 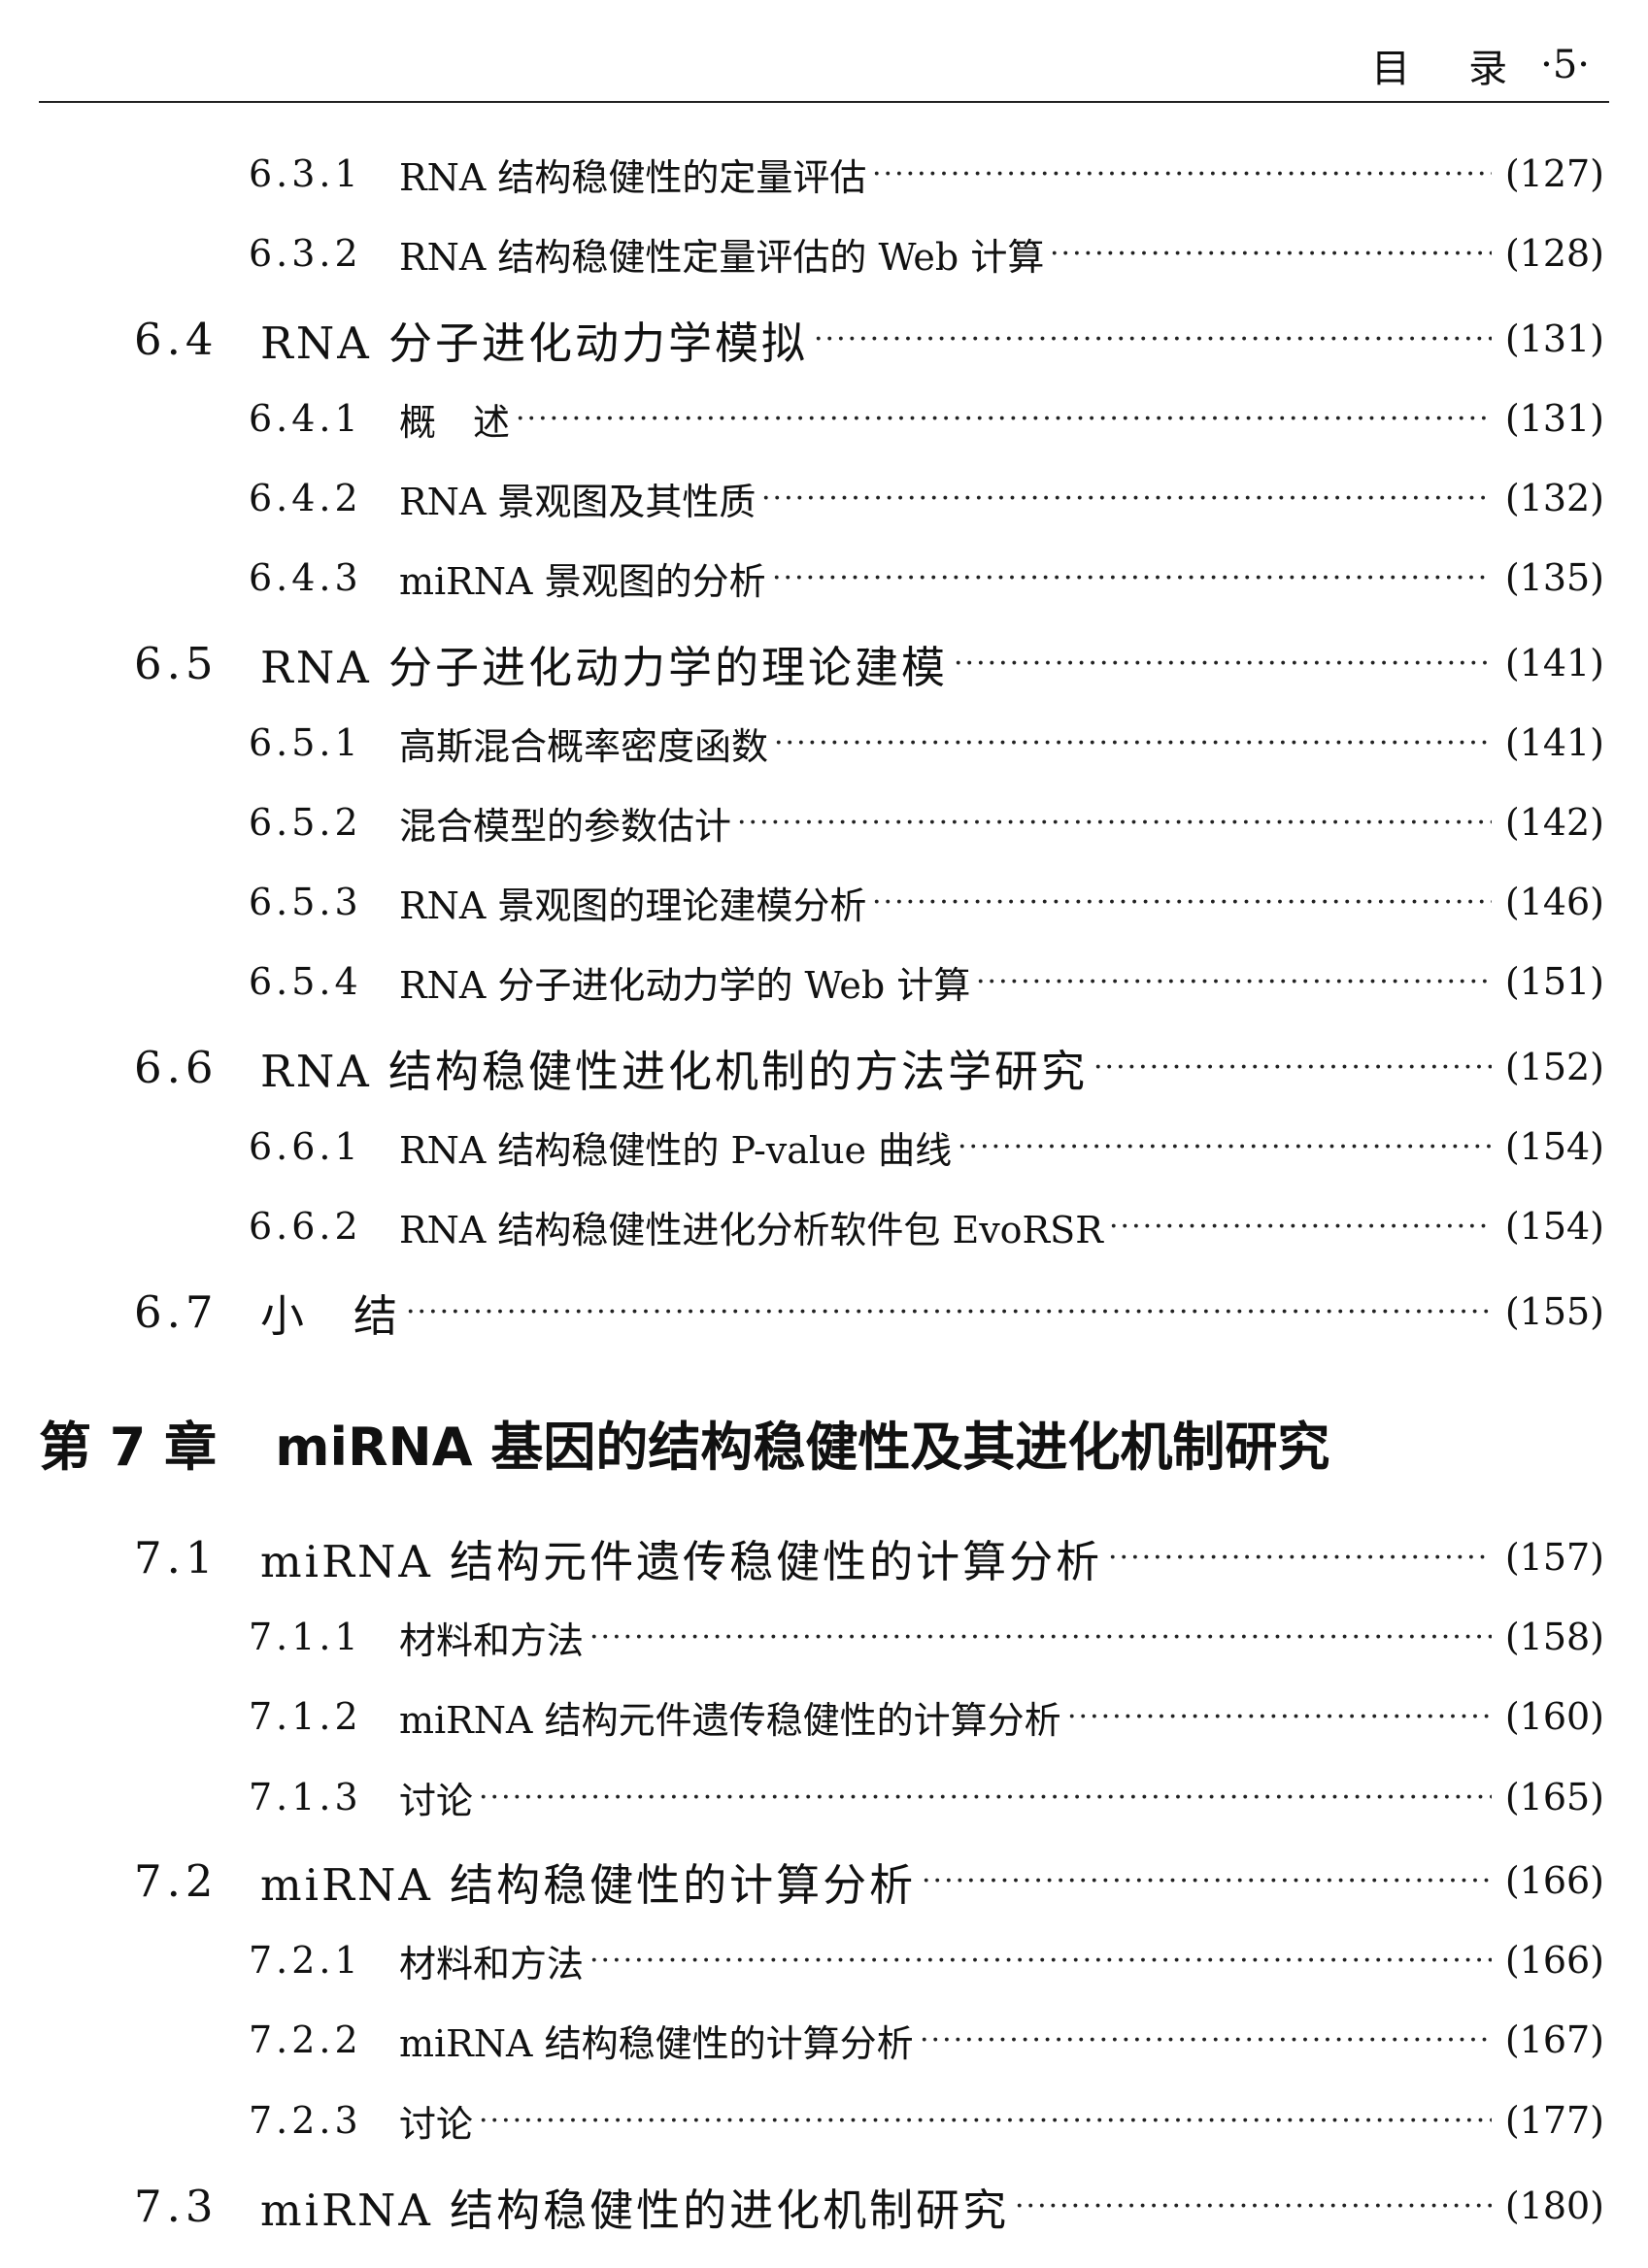 I want to click on entry-page: (141), so click(x=1554, y=742).